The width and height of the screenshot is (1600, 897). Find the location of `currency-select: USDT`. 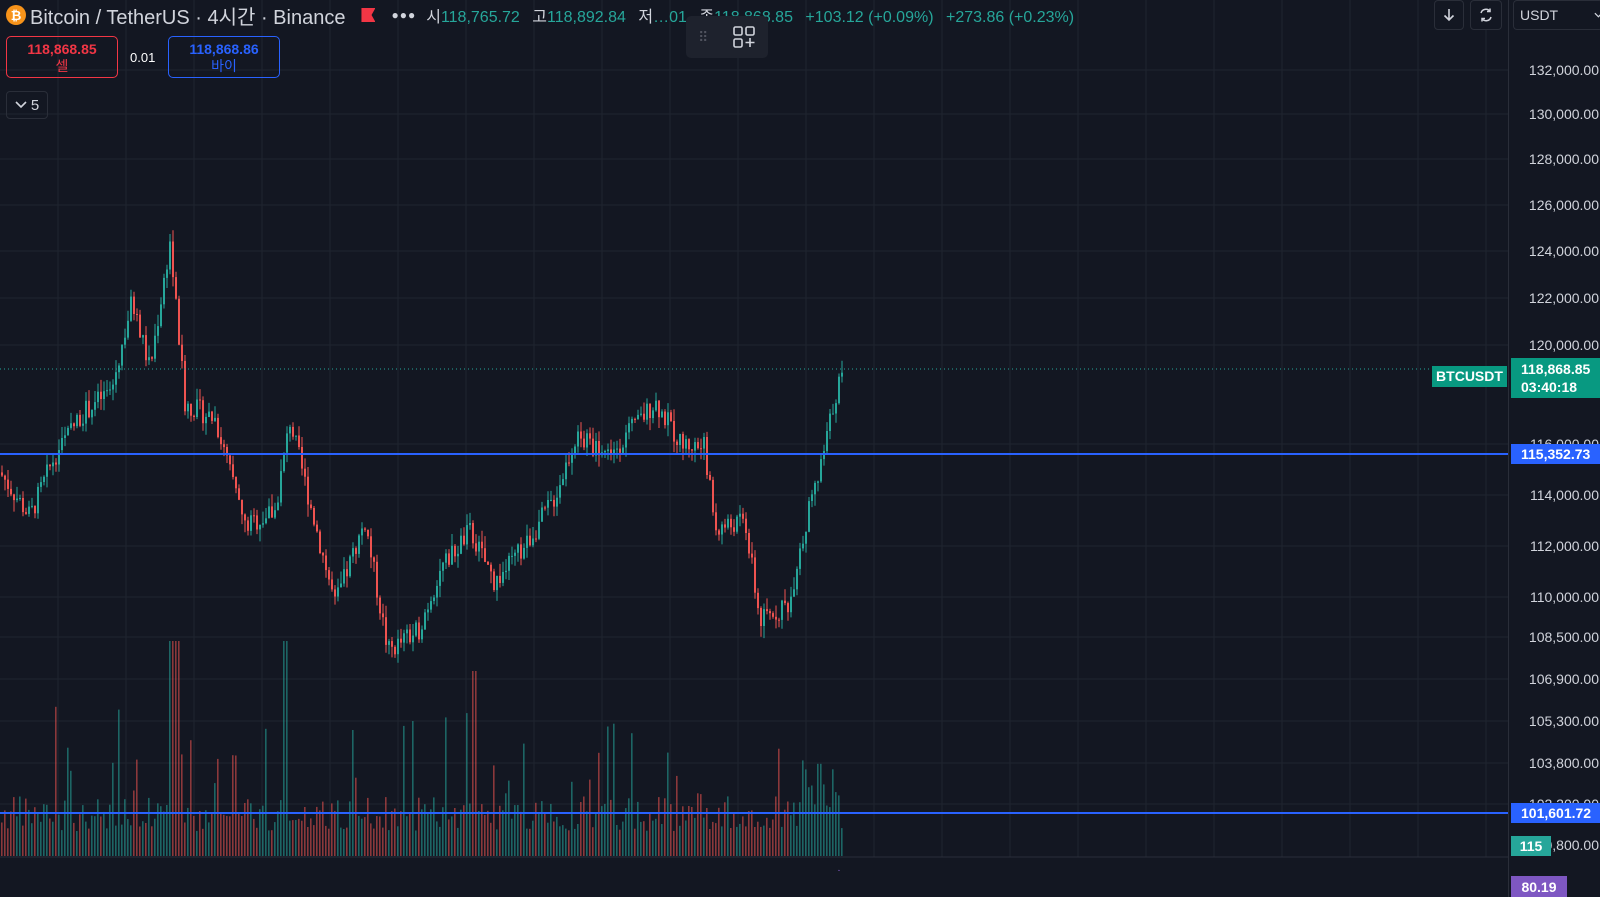

currency-select: USDT is located at coordinates (1556, 15).